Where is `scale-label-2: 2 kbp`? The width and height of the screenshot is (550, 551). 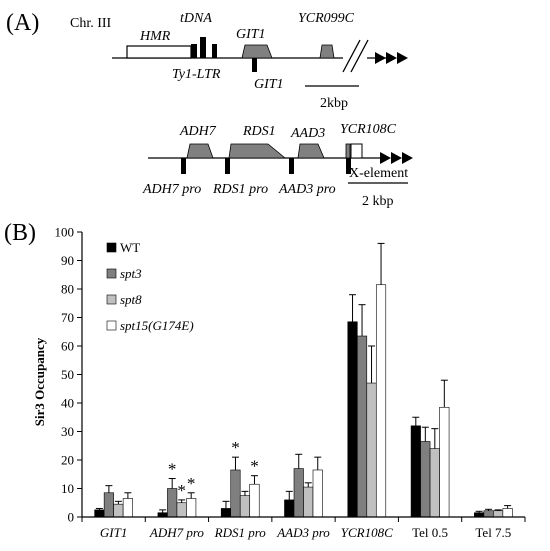
scale-label-2: 2 kbp is located at coordinates (378, 201).